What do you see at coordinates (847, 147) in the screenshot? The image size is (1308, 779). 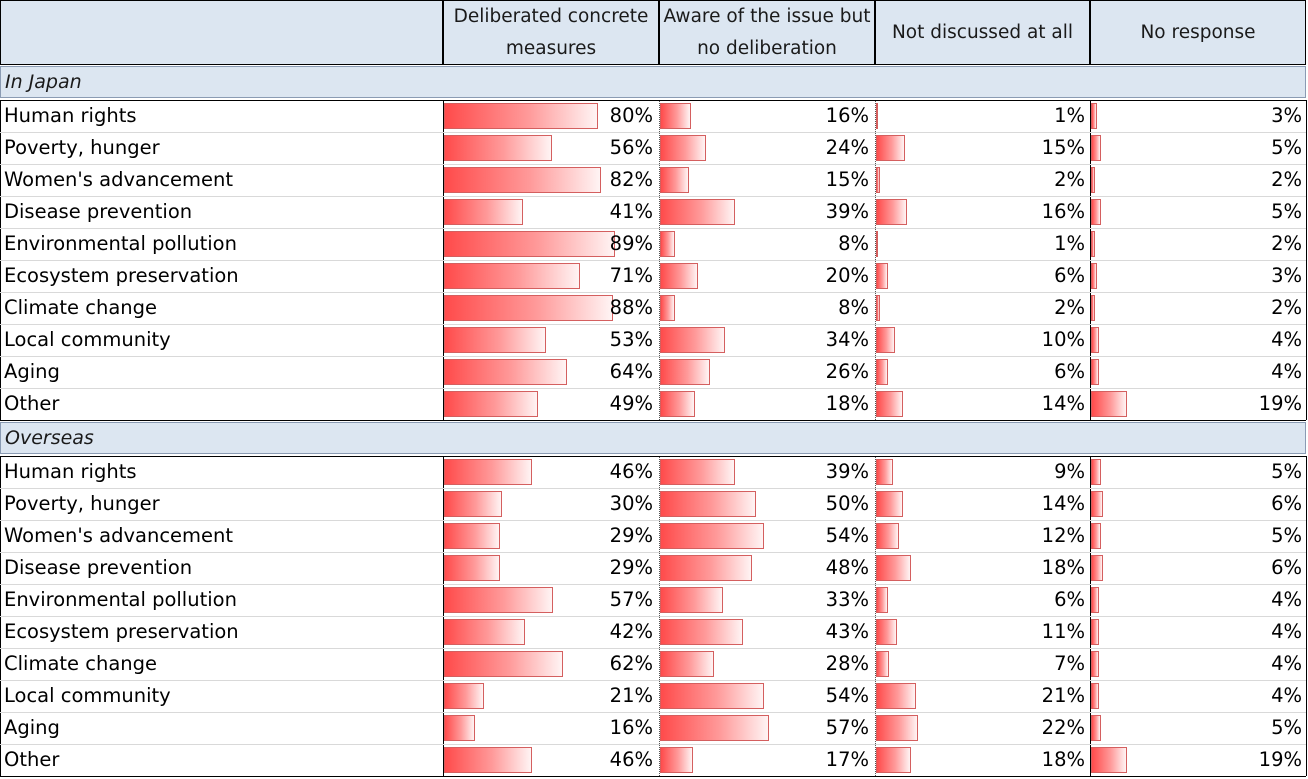 I see `value-label: 24%` at bounding box center [847, 147].